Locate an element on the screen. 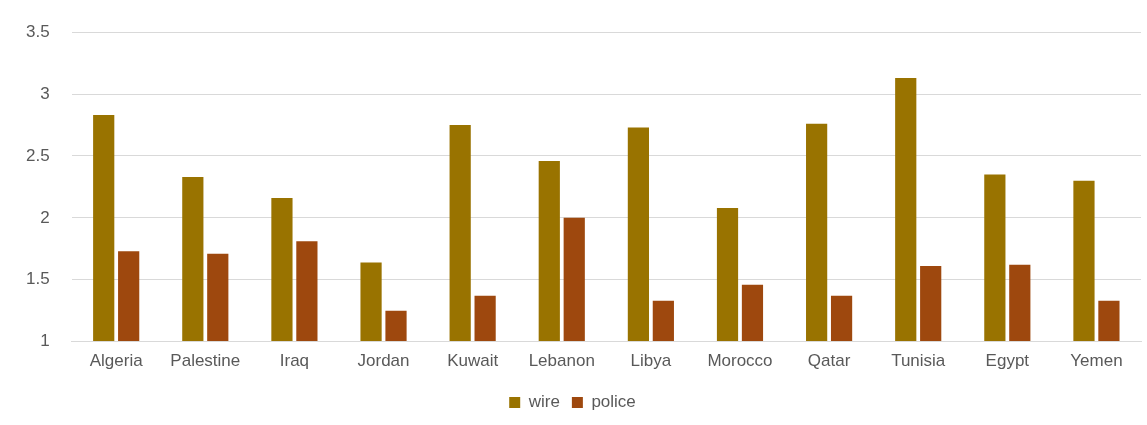  x-tick-label: Kuwait is located at coordinates (473, 361).